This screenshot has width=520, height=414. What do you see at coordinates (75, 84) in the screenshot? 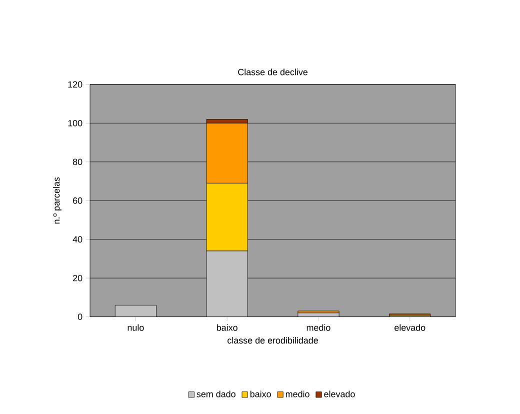
I see `y-tick-label: 120` at bounding box center [75, 84].